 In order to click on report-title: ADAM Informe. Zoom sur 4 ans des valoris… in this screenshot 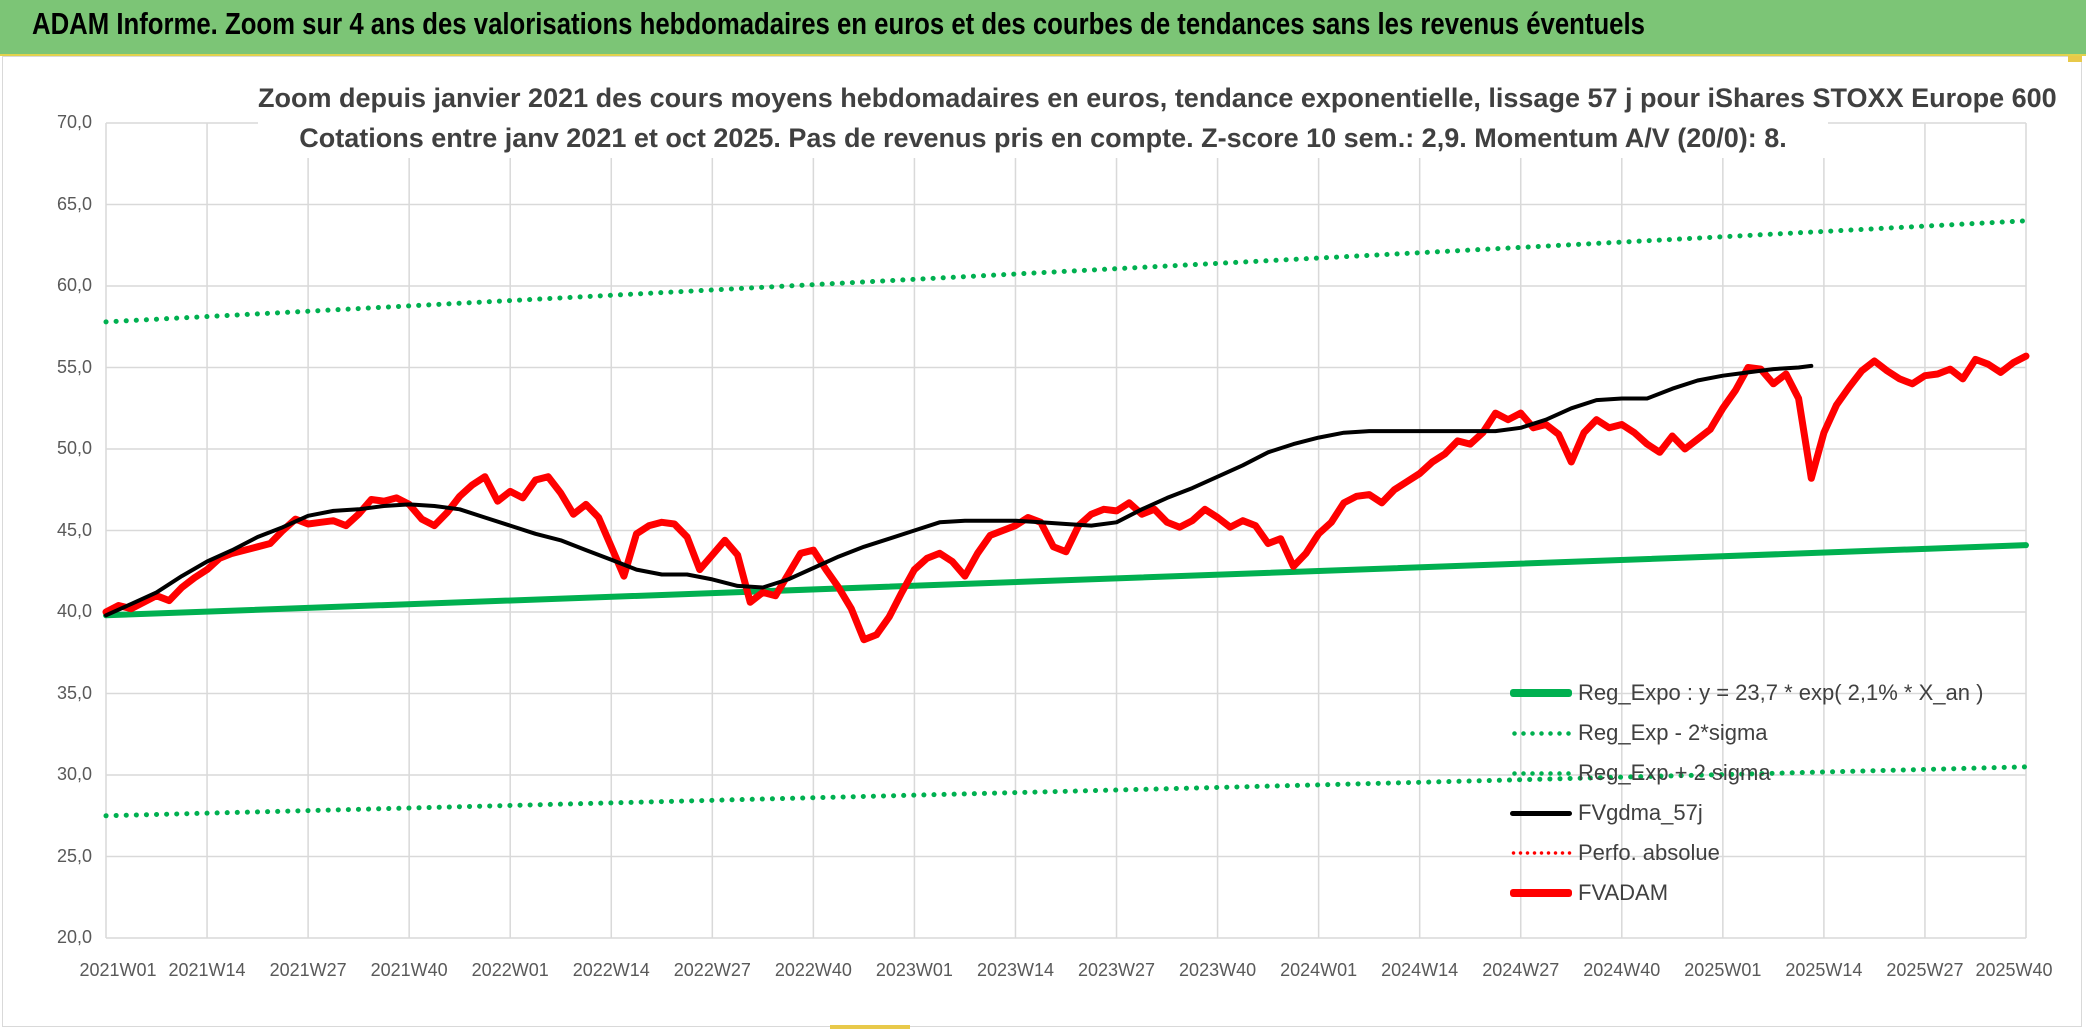, I will do `click(838, 23)`.